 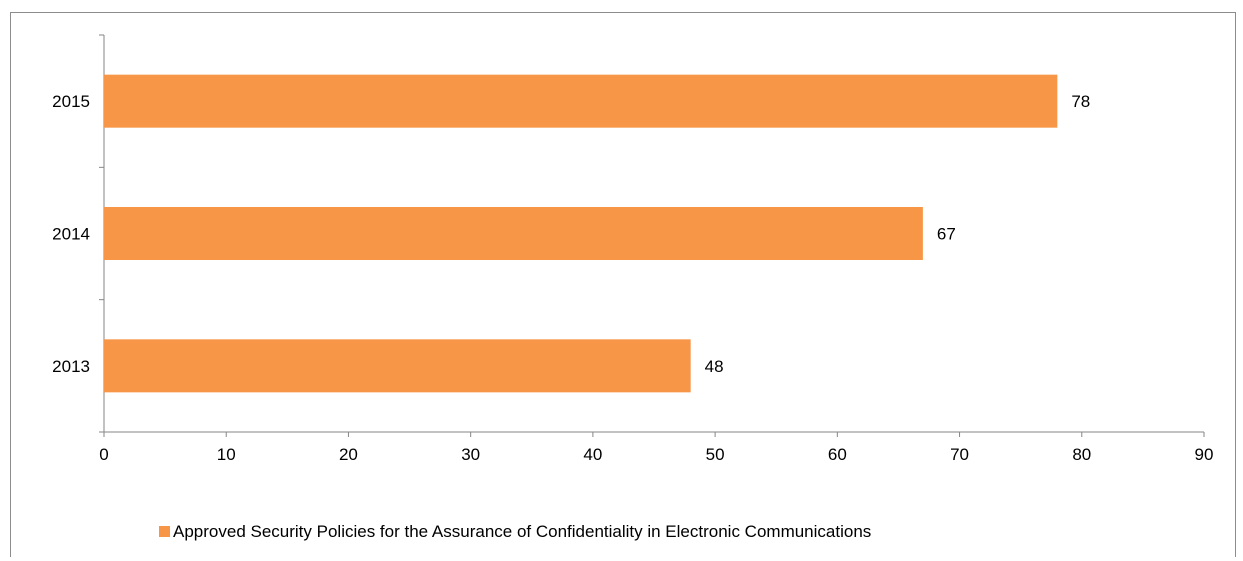 What do you see at coordinates (226, 454) in the screenshot?
I see `x-tick-label: 10` at bounding box center [226, 454].